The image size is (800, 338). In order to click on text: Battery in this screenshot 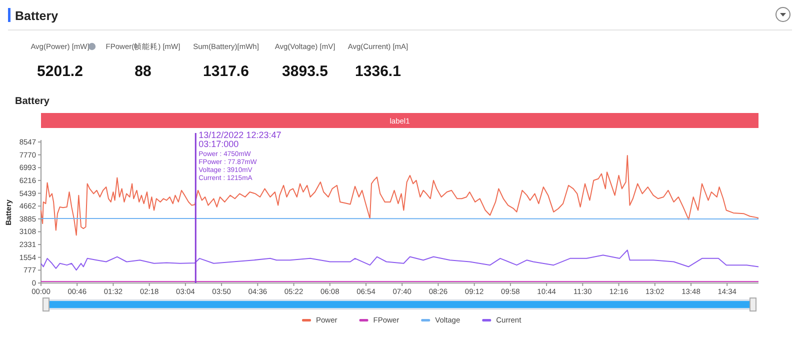, I will do `click(36, 16)`.